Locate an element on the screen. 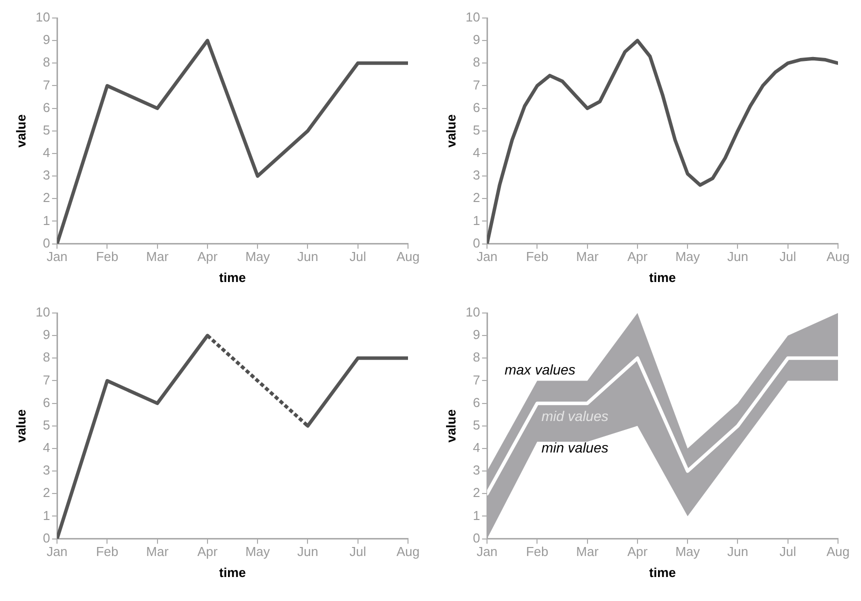  annotation: max values is located at coordinates (540, 369).